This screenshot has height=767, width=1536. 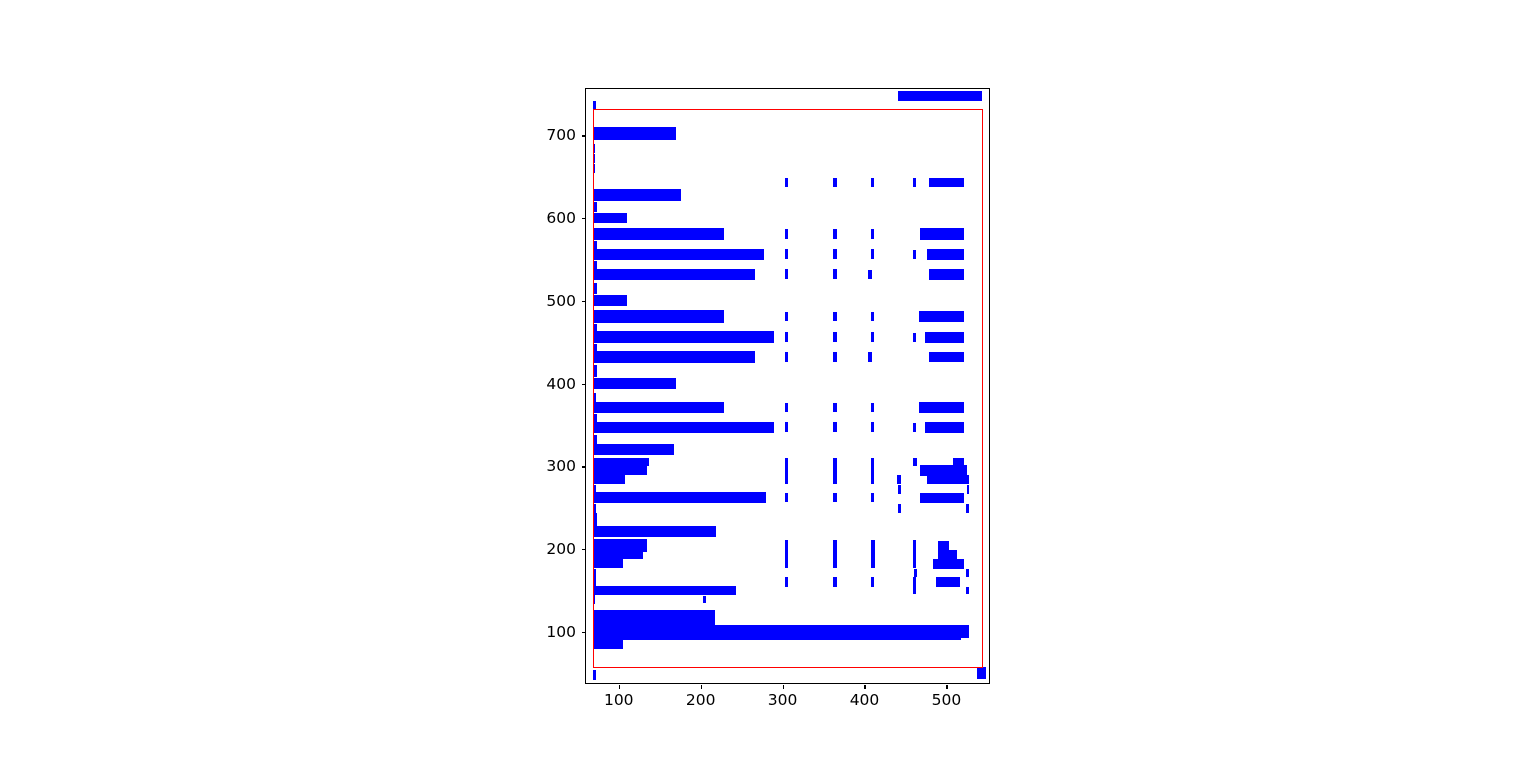 I want to click on x-tick-label-200: 200, so click(x=700, y=700).